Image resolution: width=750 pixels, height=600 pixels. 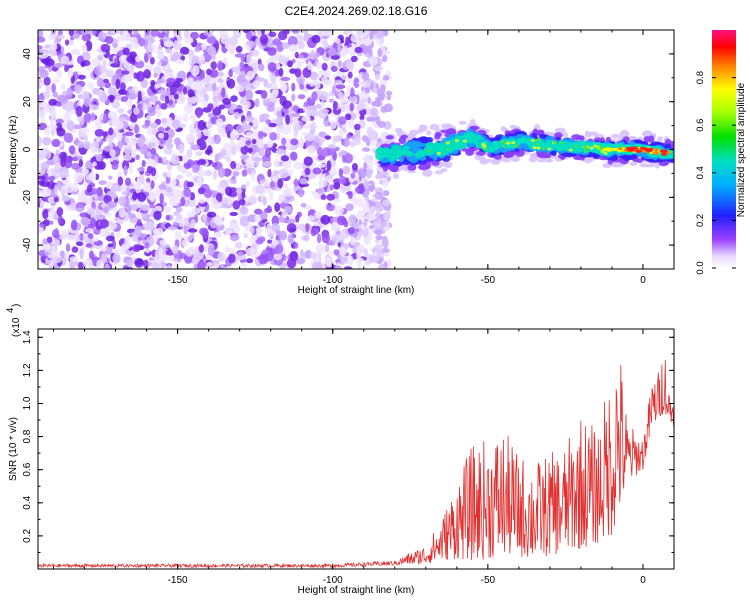 What do you see at coordinates (700, 220) in the screenshot?
I see `colorbar-tick-label: 0.2` at bounding box center [700, 220].